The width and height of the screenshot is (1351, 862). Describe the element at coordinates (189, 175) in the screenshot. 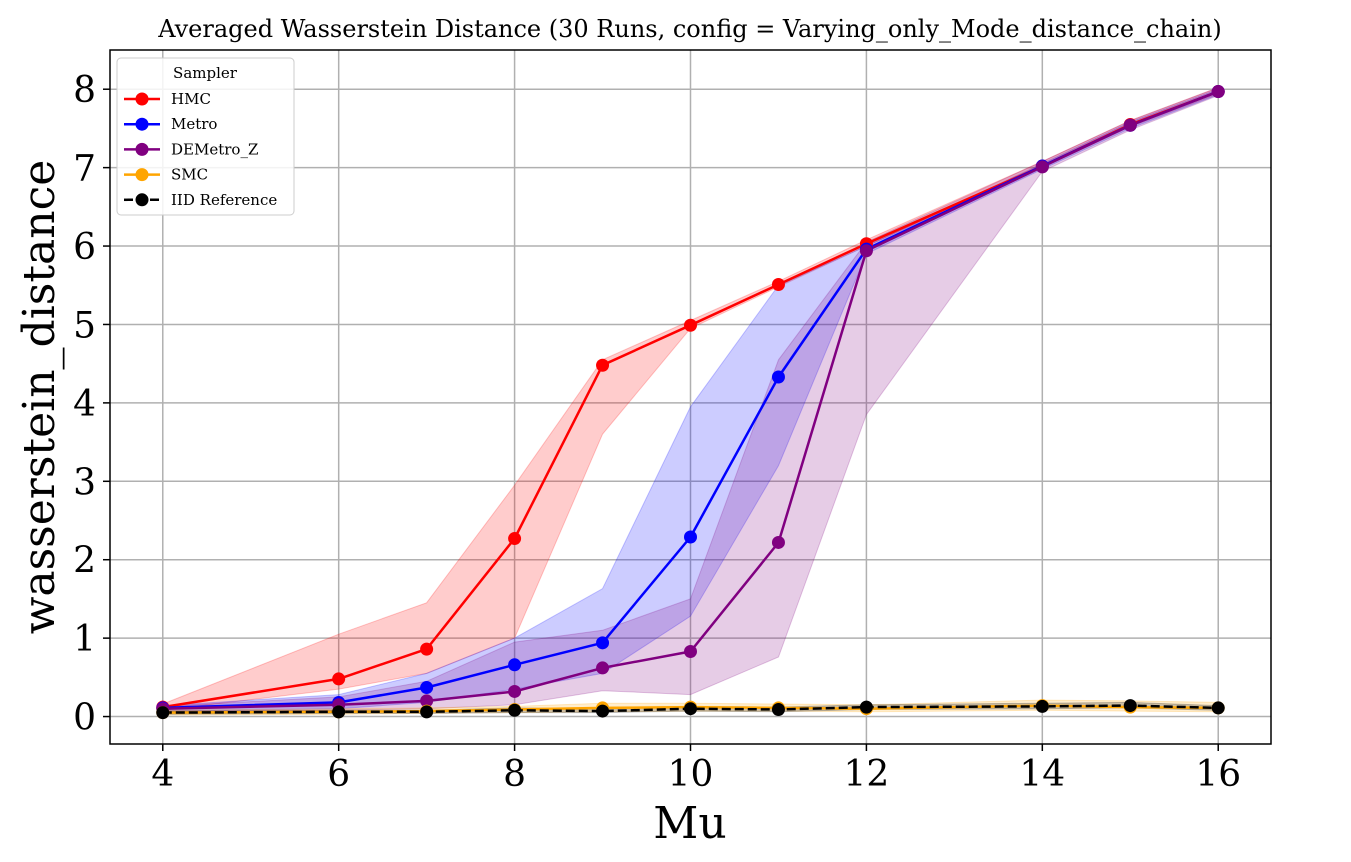

I see `legend-label: SMC` at that location.